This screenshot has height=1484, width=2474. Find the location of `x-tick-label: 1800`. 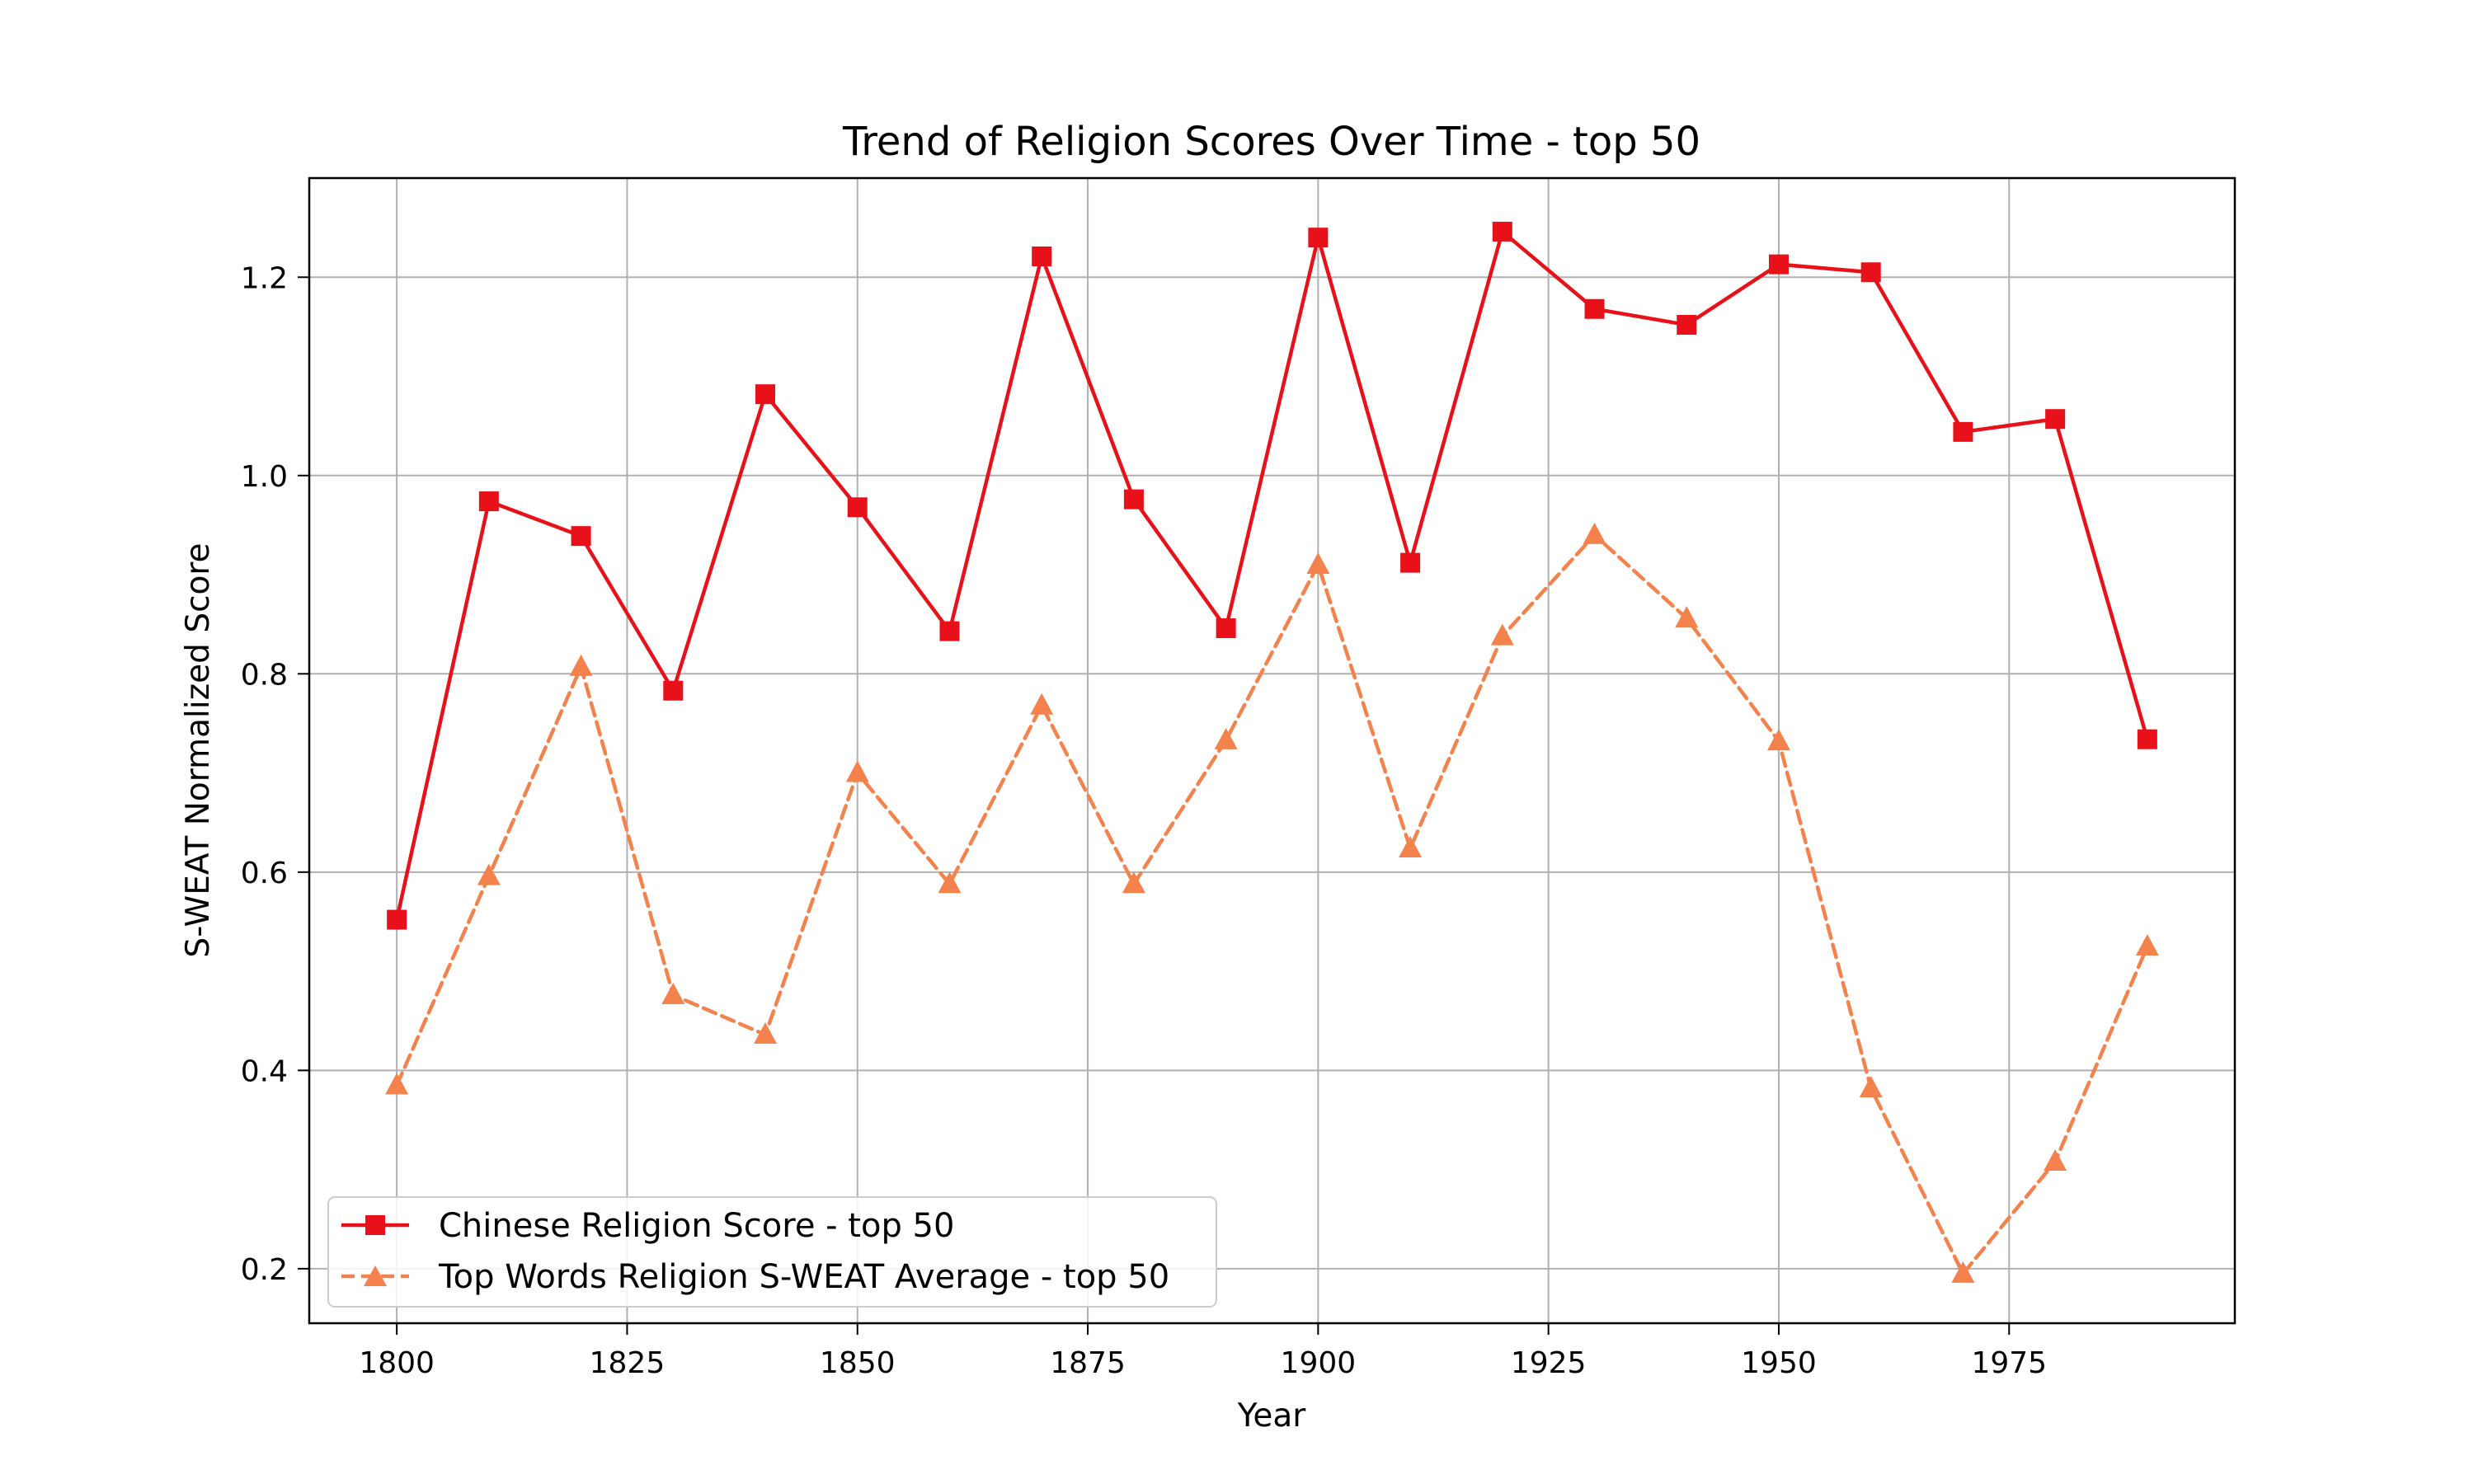

x-tick-label: 1800 is located at coordinates (397, 1363).